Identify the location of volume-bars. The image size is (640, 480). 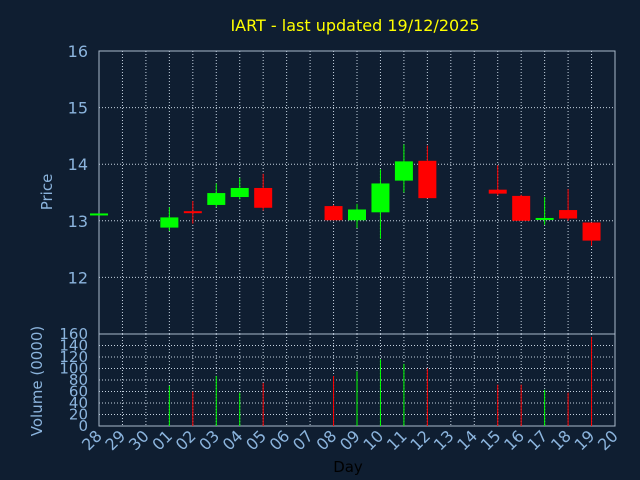
(380, 381).